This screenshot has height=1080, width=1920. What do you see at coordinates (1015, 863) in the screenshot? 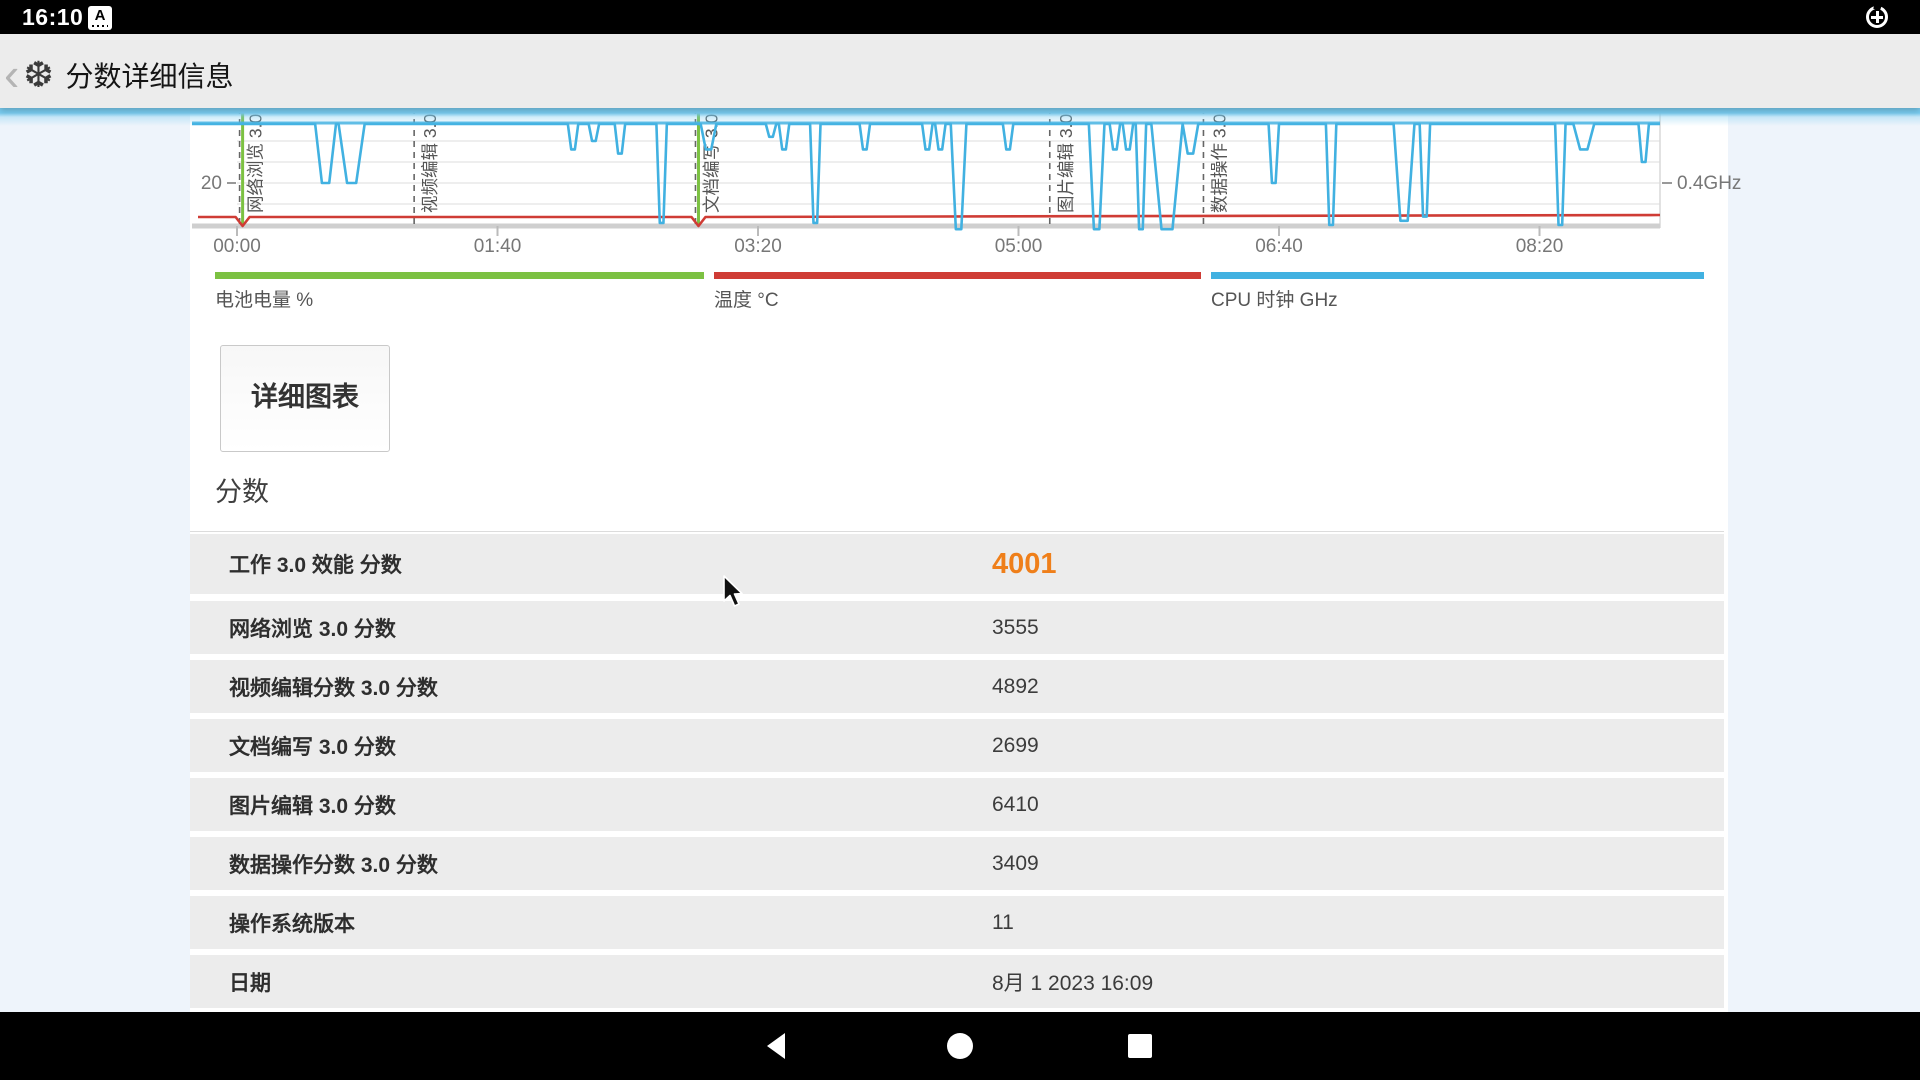
I see `score-value: 3409` at bounding box center [1015, 863].